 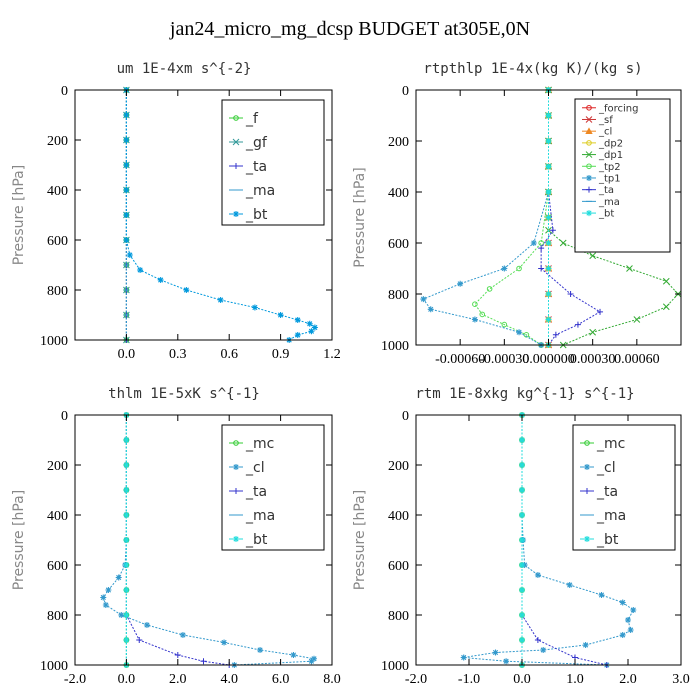 I want to click on x-tick-label: 4.0, so click(x=229, y=679).